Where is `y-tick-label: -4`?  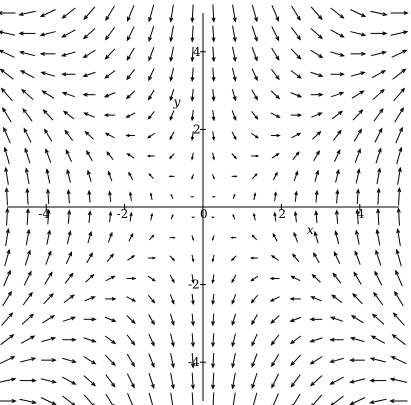
y-tick-label: -4 is located at coordinates (194, 362).